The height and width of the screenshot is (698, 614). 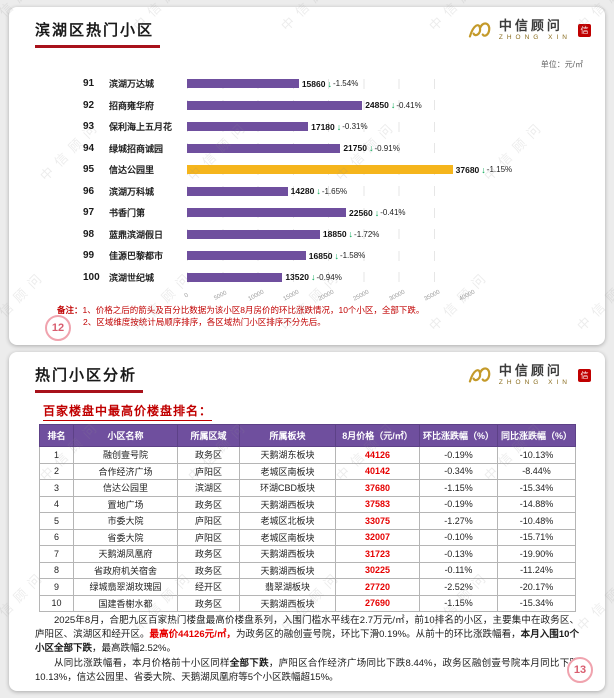 I want to click on table-header-cell: 8月价格（元/㎡）, so click(x=377, y=435).